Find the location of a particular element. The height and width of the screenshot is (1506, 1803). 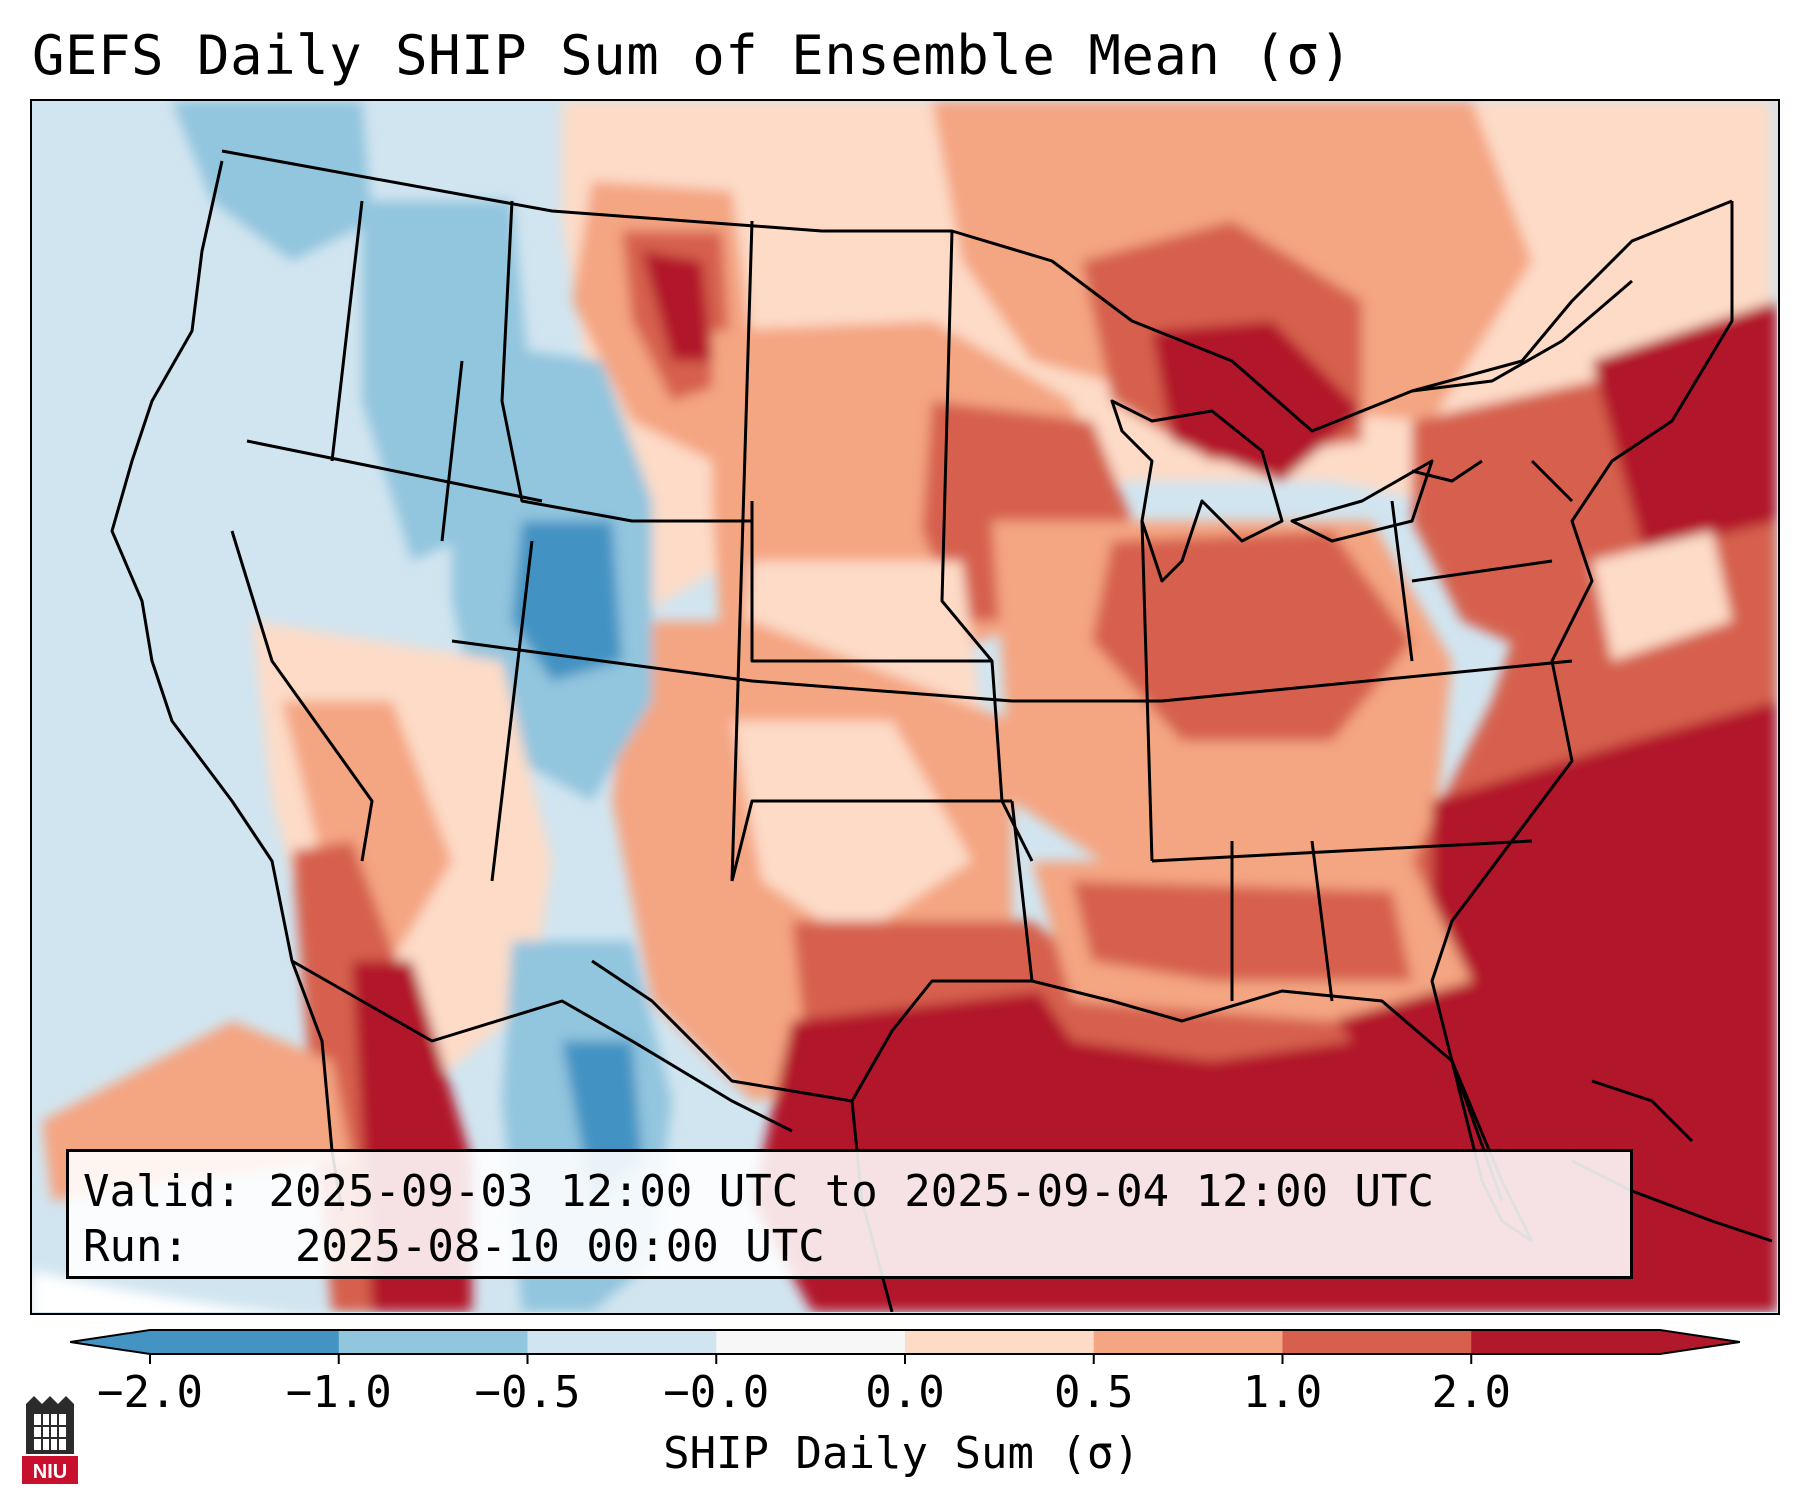

run-label: Run: is located at coordinates (136, 1246).